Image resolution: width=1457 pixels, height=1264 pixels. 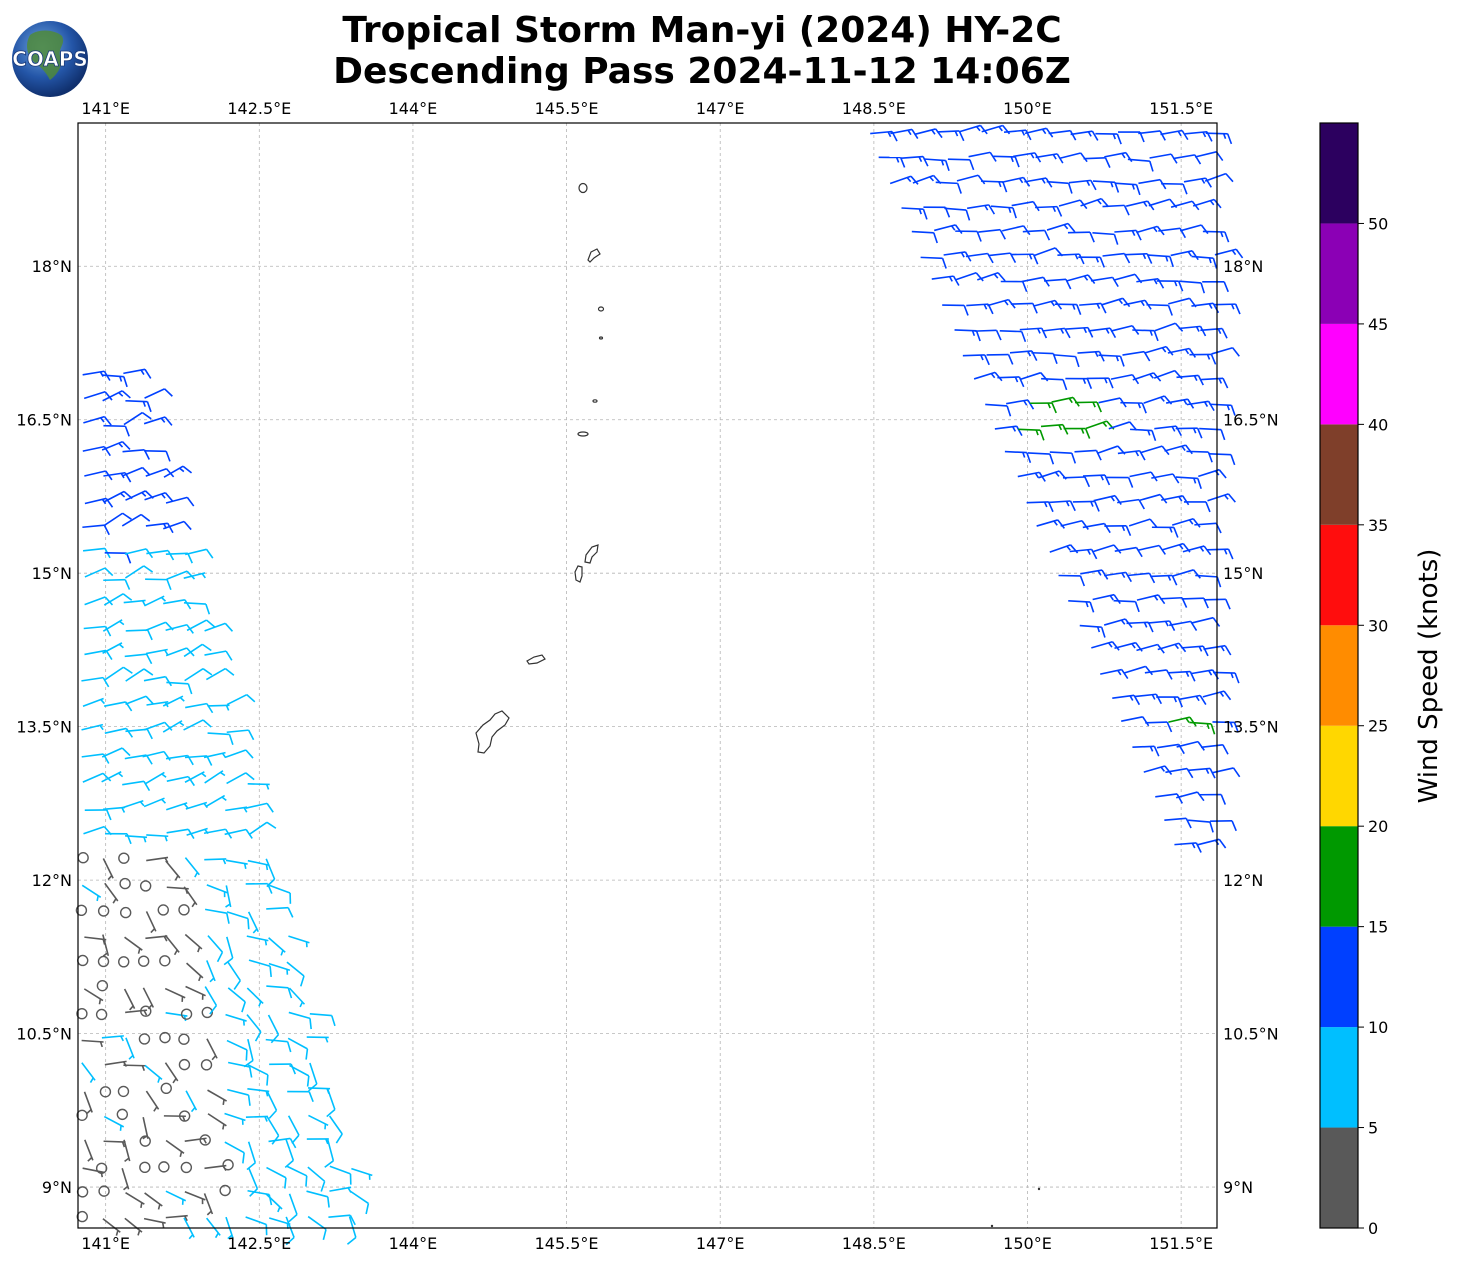 What do you see at coordinates (1373, 1228) in the screenshot?
I see `colorbar-tick-label: 0` at bounding box center [1373, 1228].